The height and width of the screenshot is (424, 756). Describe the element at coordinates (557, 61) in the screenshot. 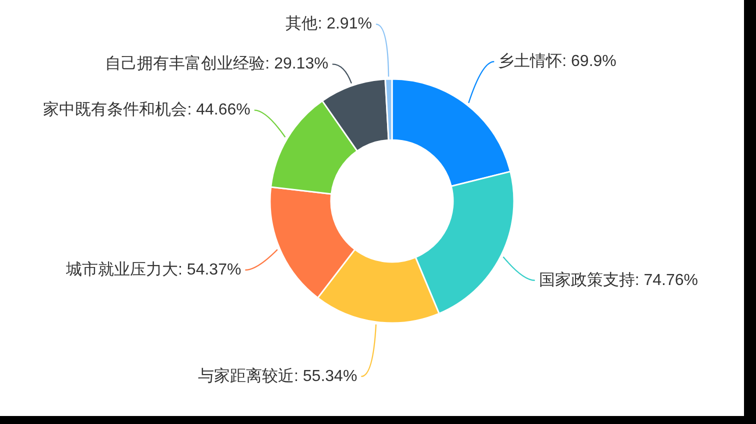

I see `data-label: 乡土情怀: 69.9%` at that location.